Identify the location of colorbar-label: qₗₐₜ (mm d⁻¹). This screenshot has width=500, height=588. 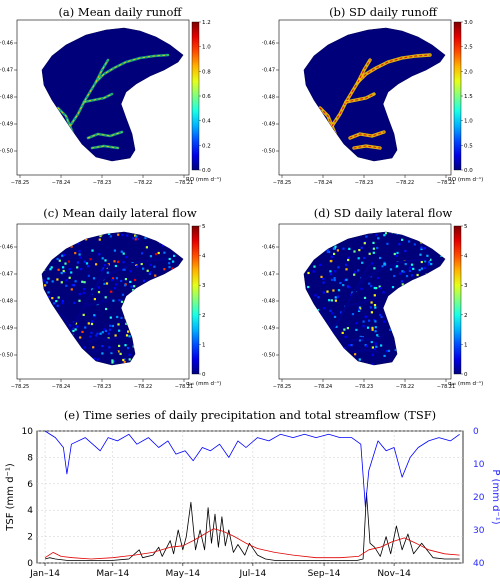
(203, 383).